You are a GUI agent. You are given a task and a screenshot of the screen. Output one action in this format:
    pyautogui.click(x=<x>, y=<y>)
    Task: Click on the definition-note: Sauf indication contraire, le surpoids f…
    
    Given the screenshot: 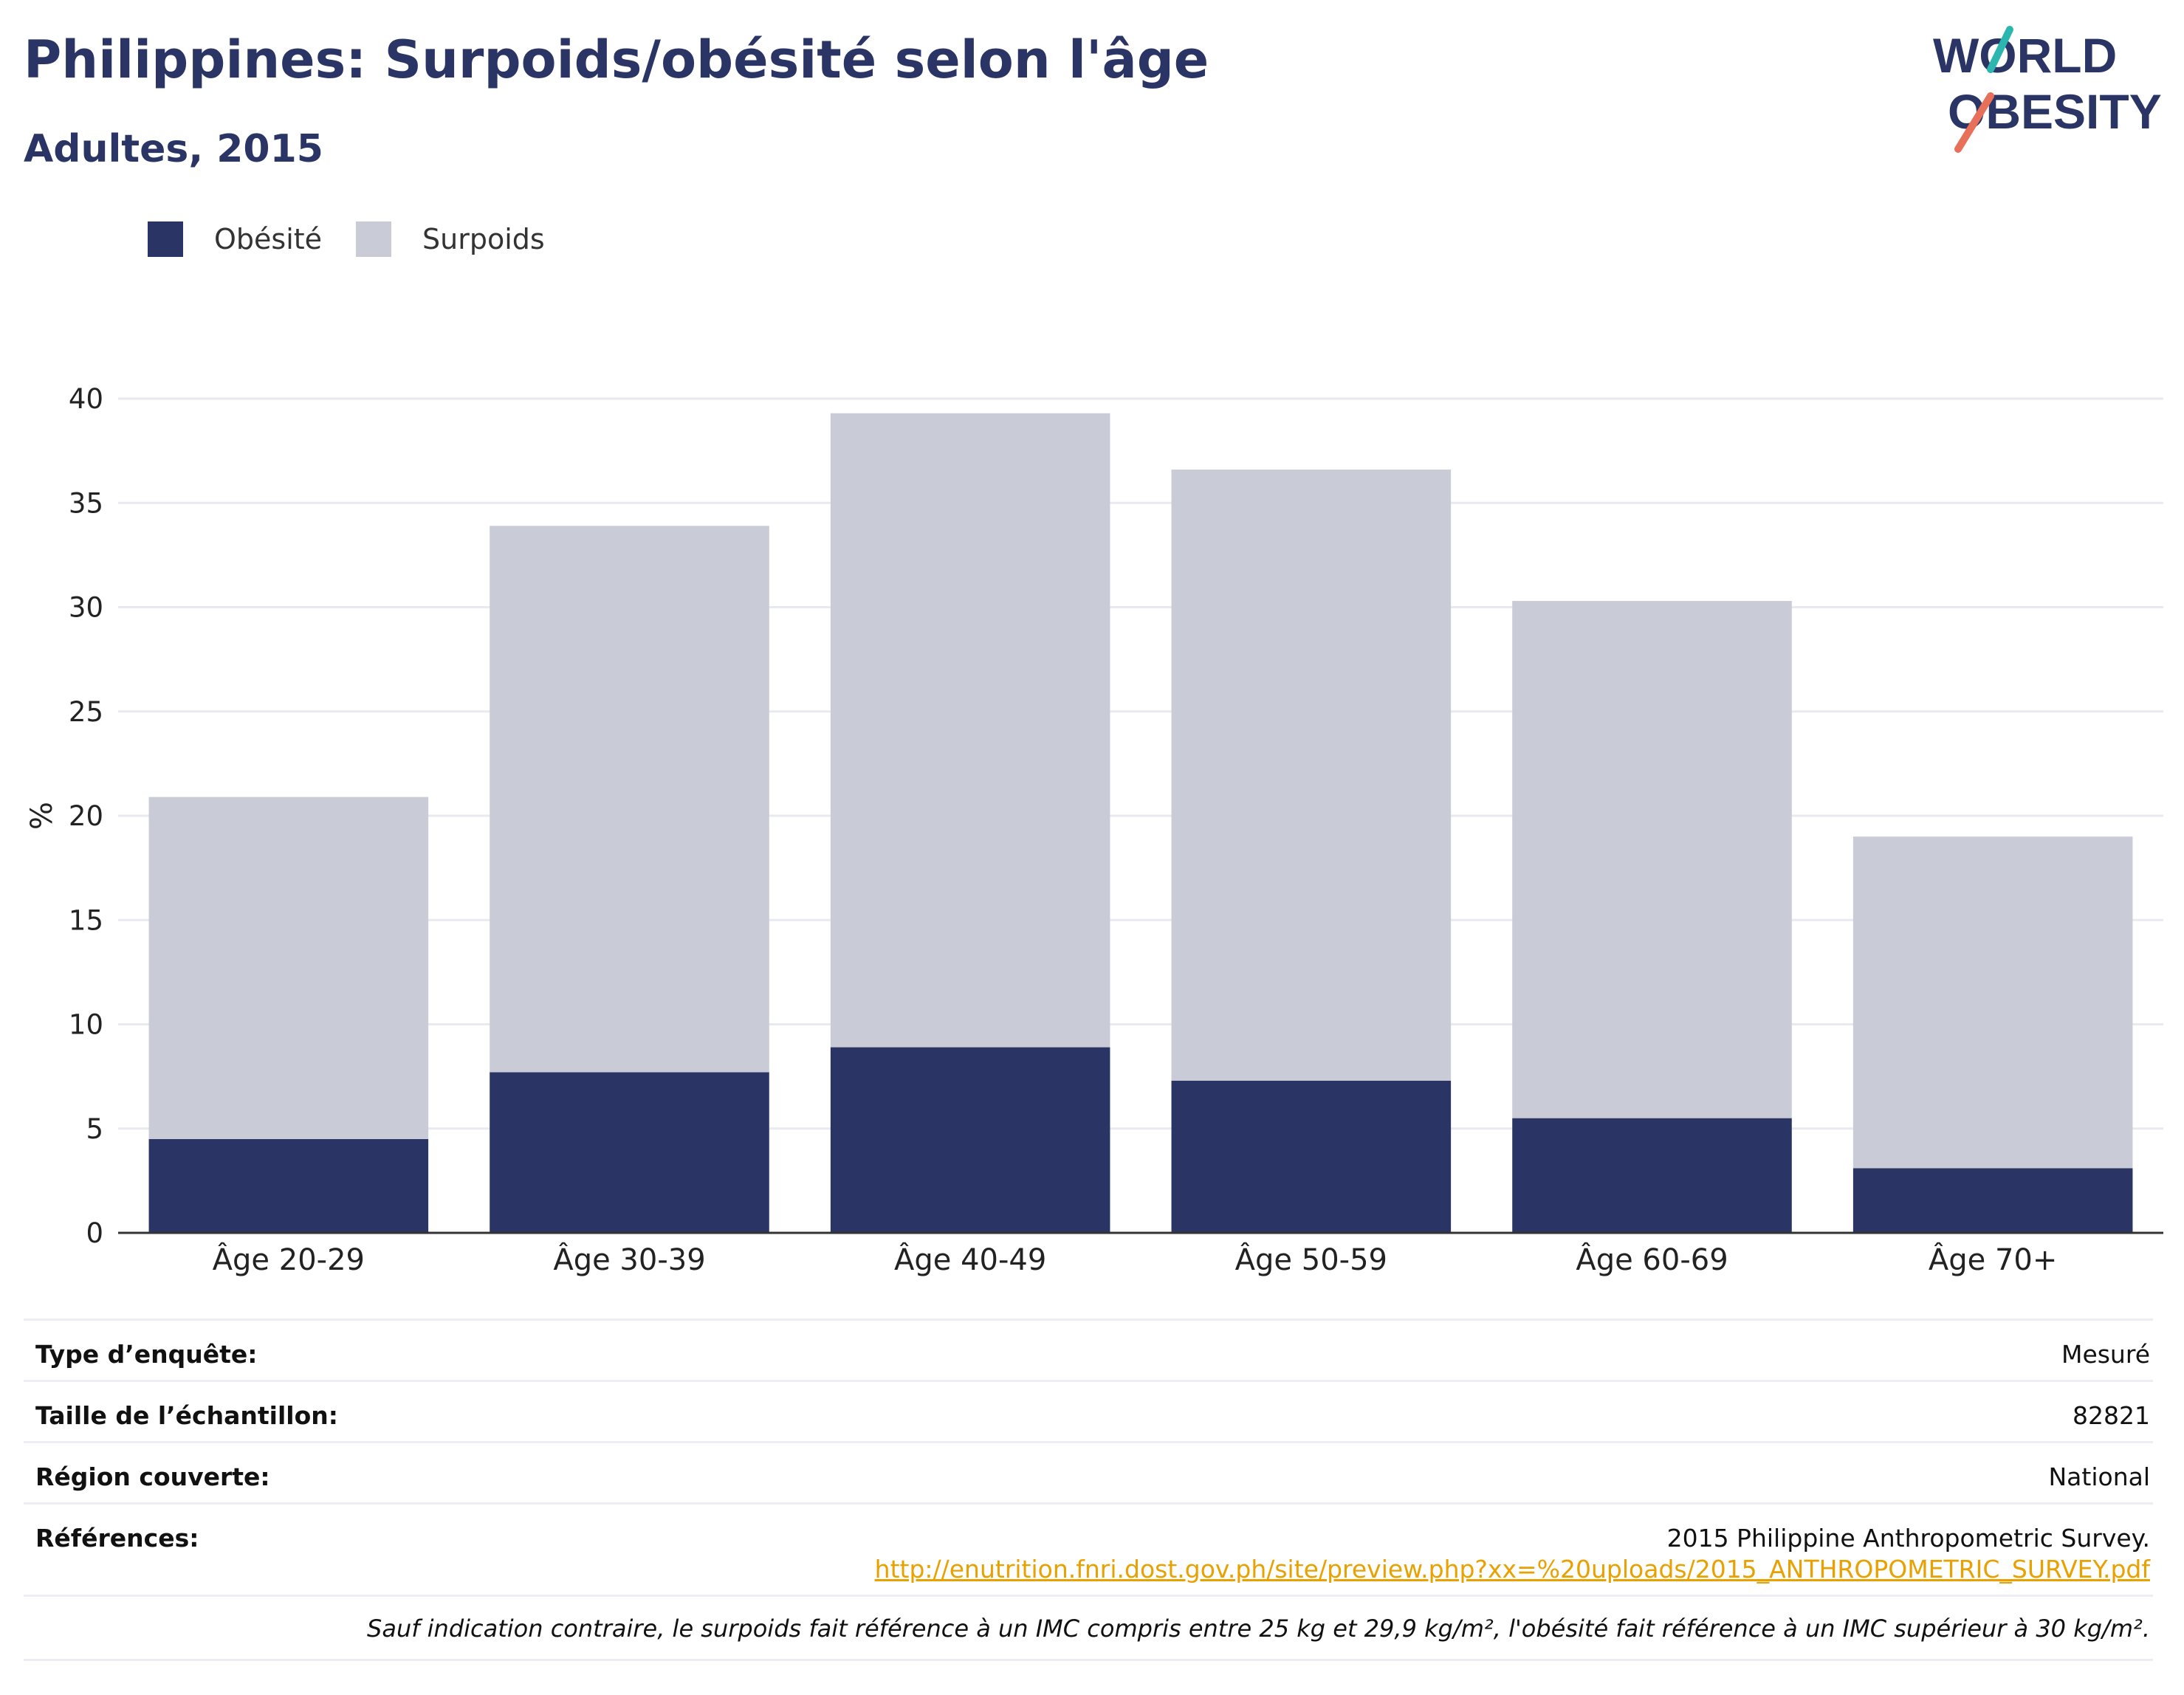 What is the action you would take?
    pyautogui.click(x=1259, y=1629)
    